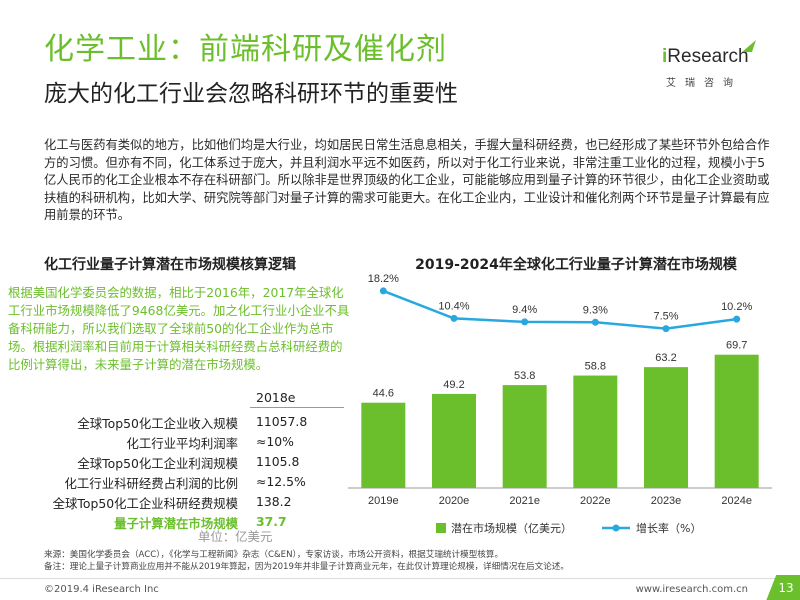 This screenshot has height=600, width=800. I want to click on iresearch-logo: iResearch 艾瑞咨询, so click(717, 68).